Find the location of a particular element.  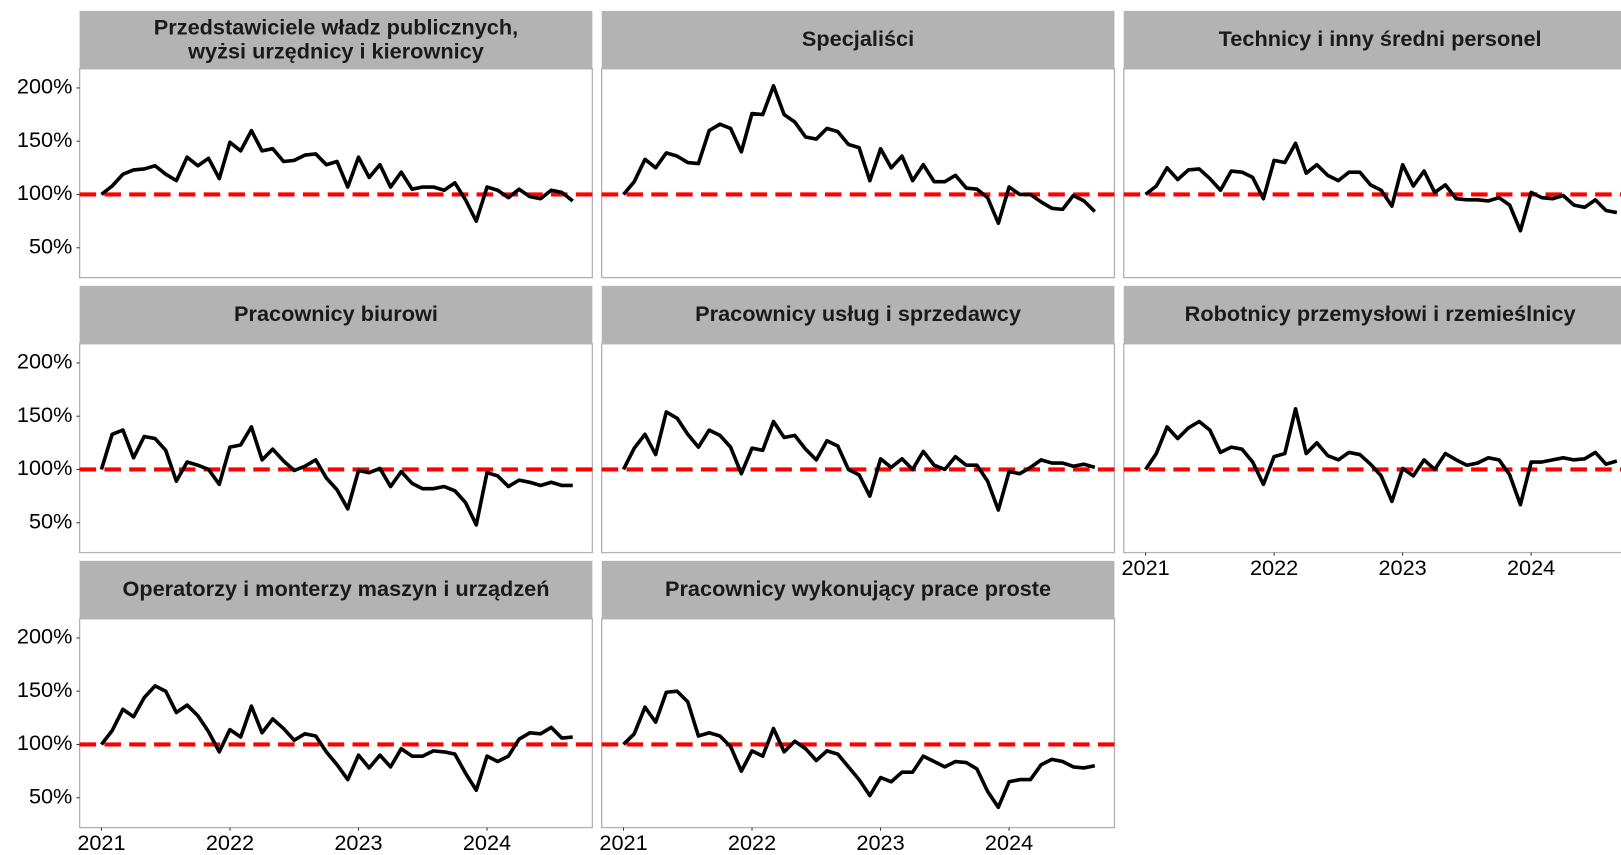

panel-title: Robotnicy przemysłowi i rzemieślnicy is located at coordinates (1380, 314).